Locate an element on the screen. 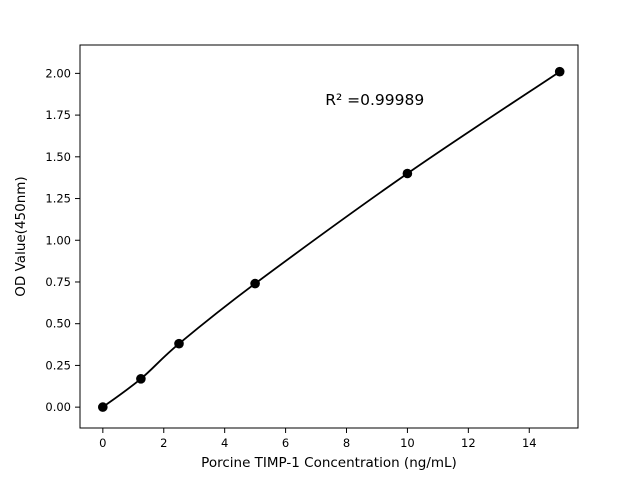 The image size is (640, 480). y-tick-label: 0.50 is located at coordinates (58, 324).